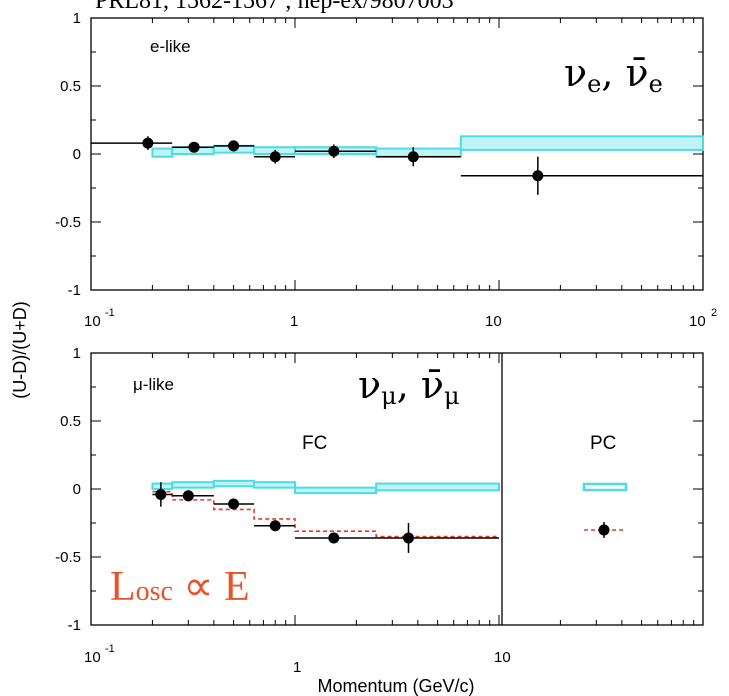 This screenshot has height=696, width=729. What do you see at coordinates (697, 321) in the screenshot?
I see `top-x-tick-100: 10` at bounding box center [697, 321].